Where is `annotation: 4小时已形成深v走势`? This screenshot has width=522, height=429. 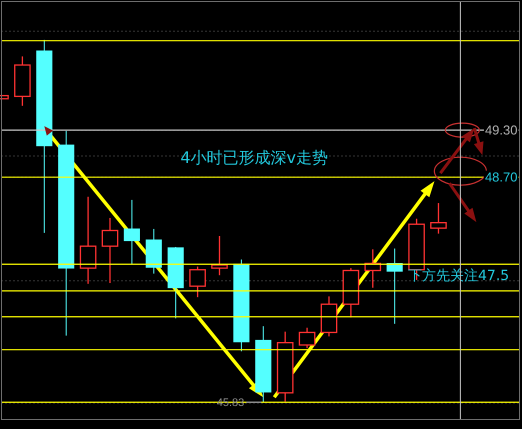 annotation: 4小时已形成深v走势 is located at coordinates (254, 157).